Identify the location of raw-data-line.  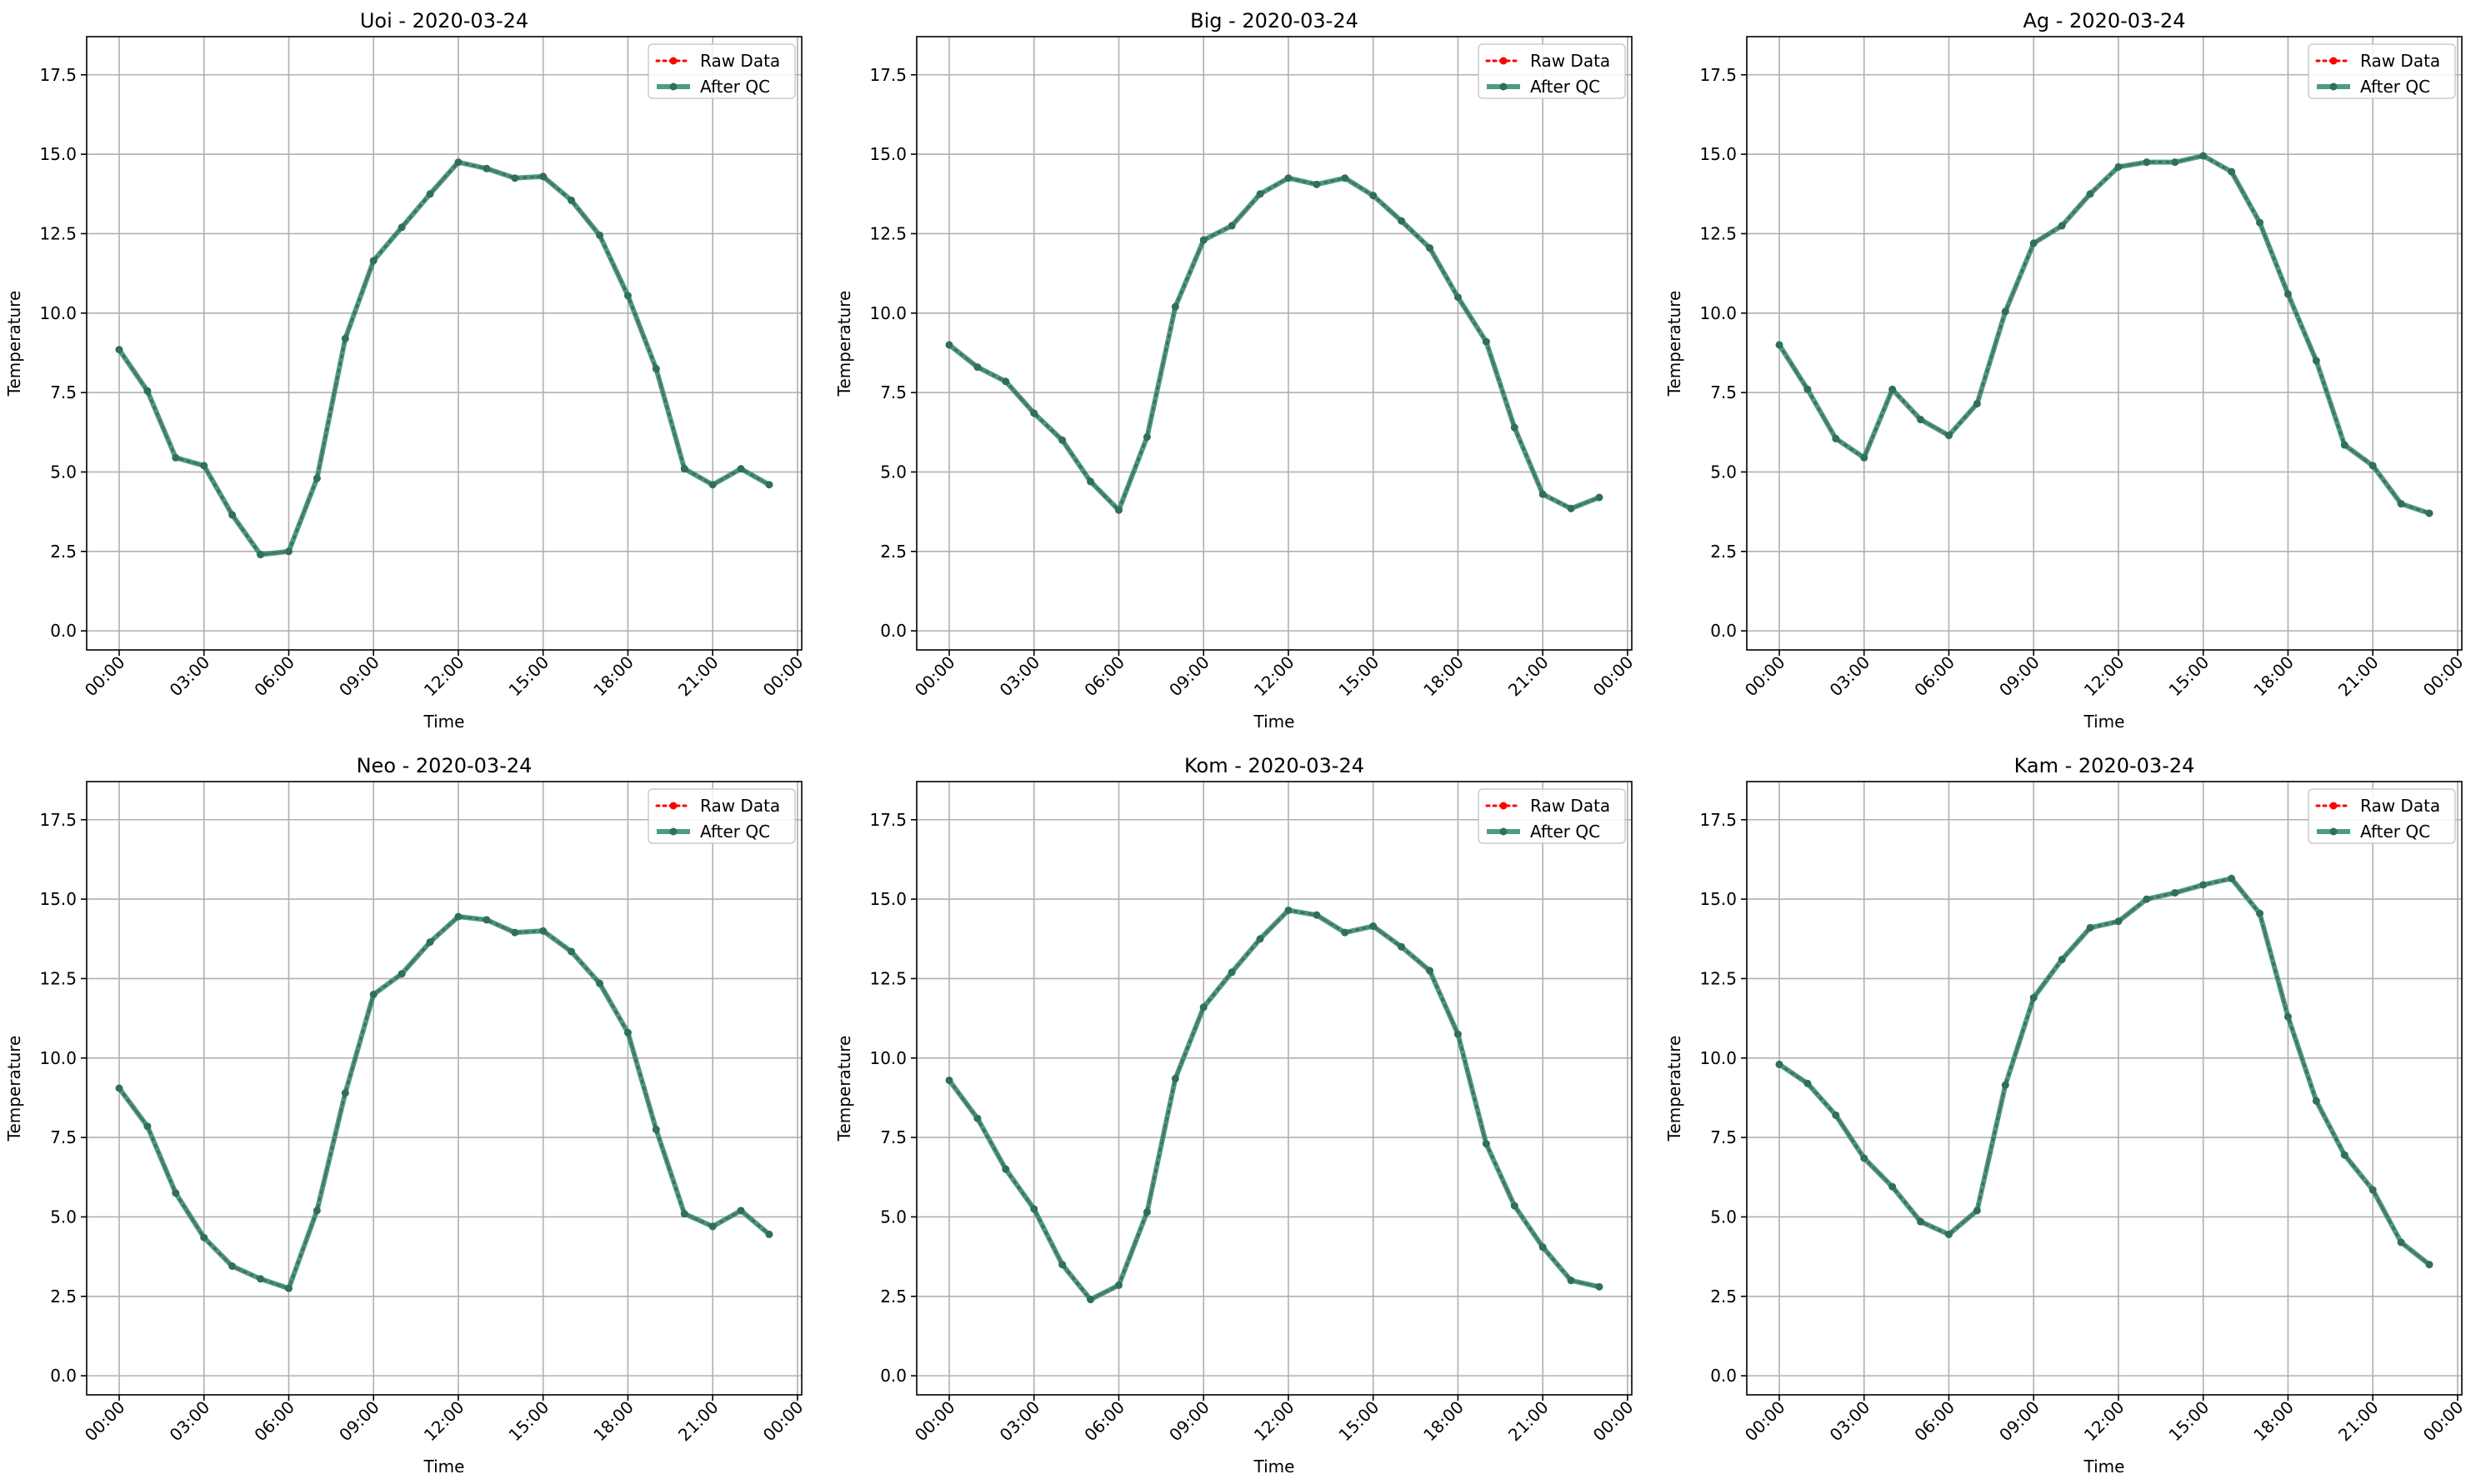
(444, 358).